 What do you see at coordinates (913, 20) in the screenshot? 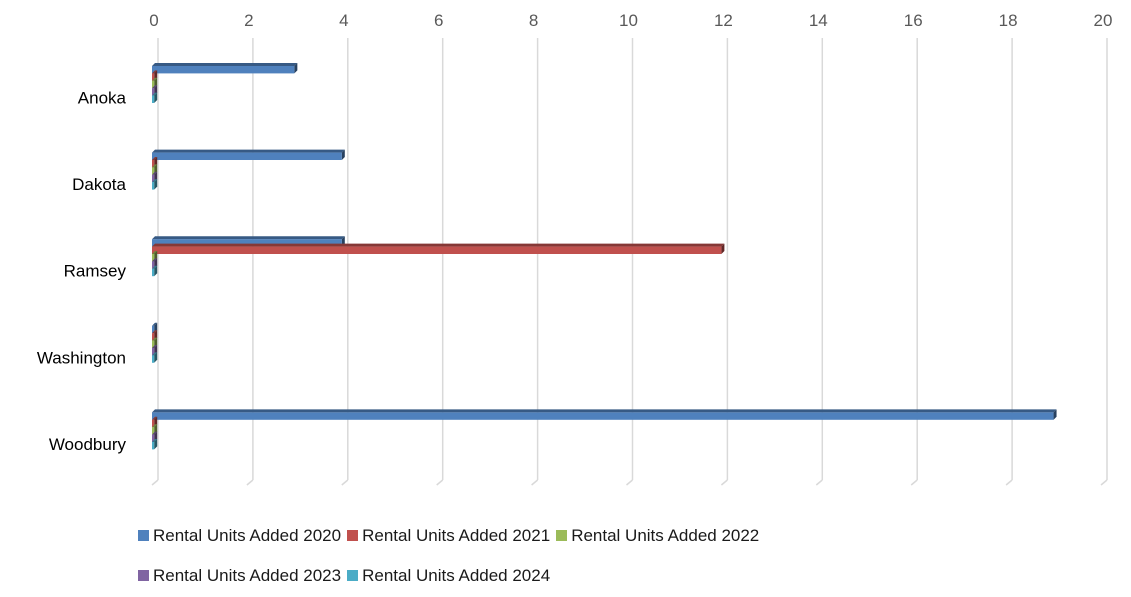
I see `x-tick-label: 16` at bounding box center [913, 20].